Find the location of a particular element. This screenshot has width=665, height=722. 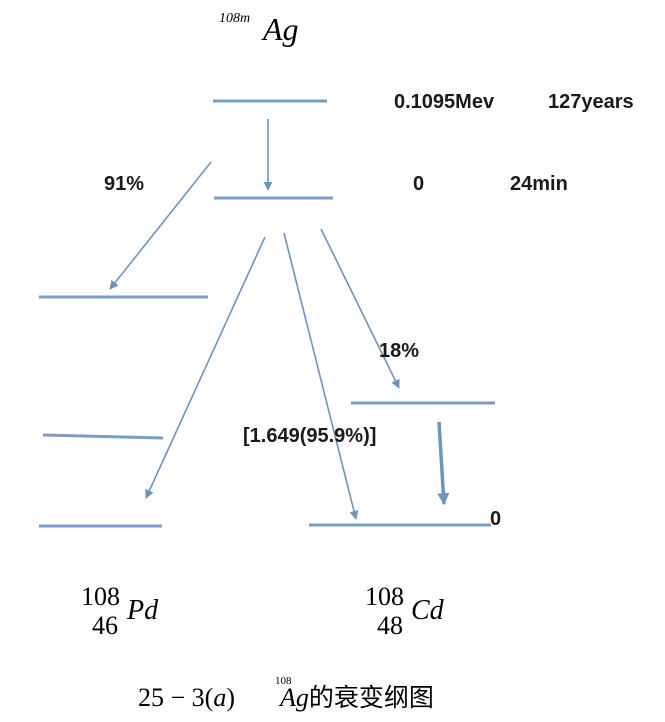

caption-close: ) is located at coordinates (230, 697).